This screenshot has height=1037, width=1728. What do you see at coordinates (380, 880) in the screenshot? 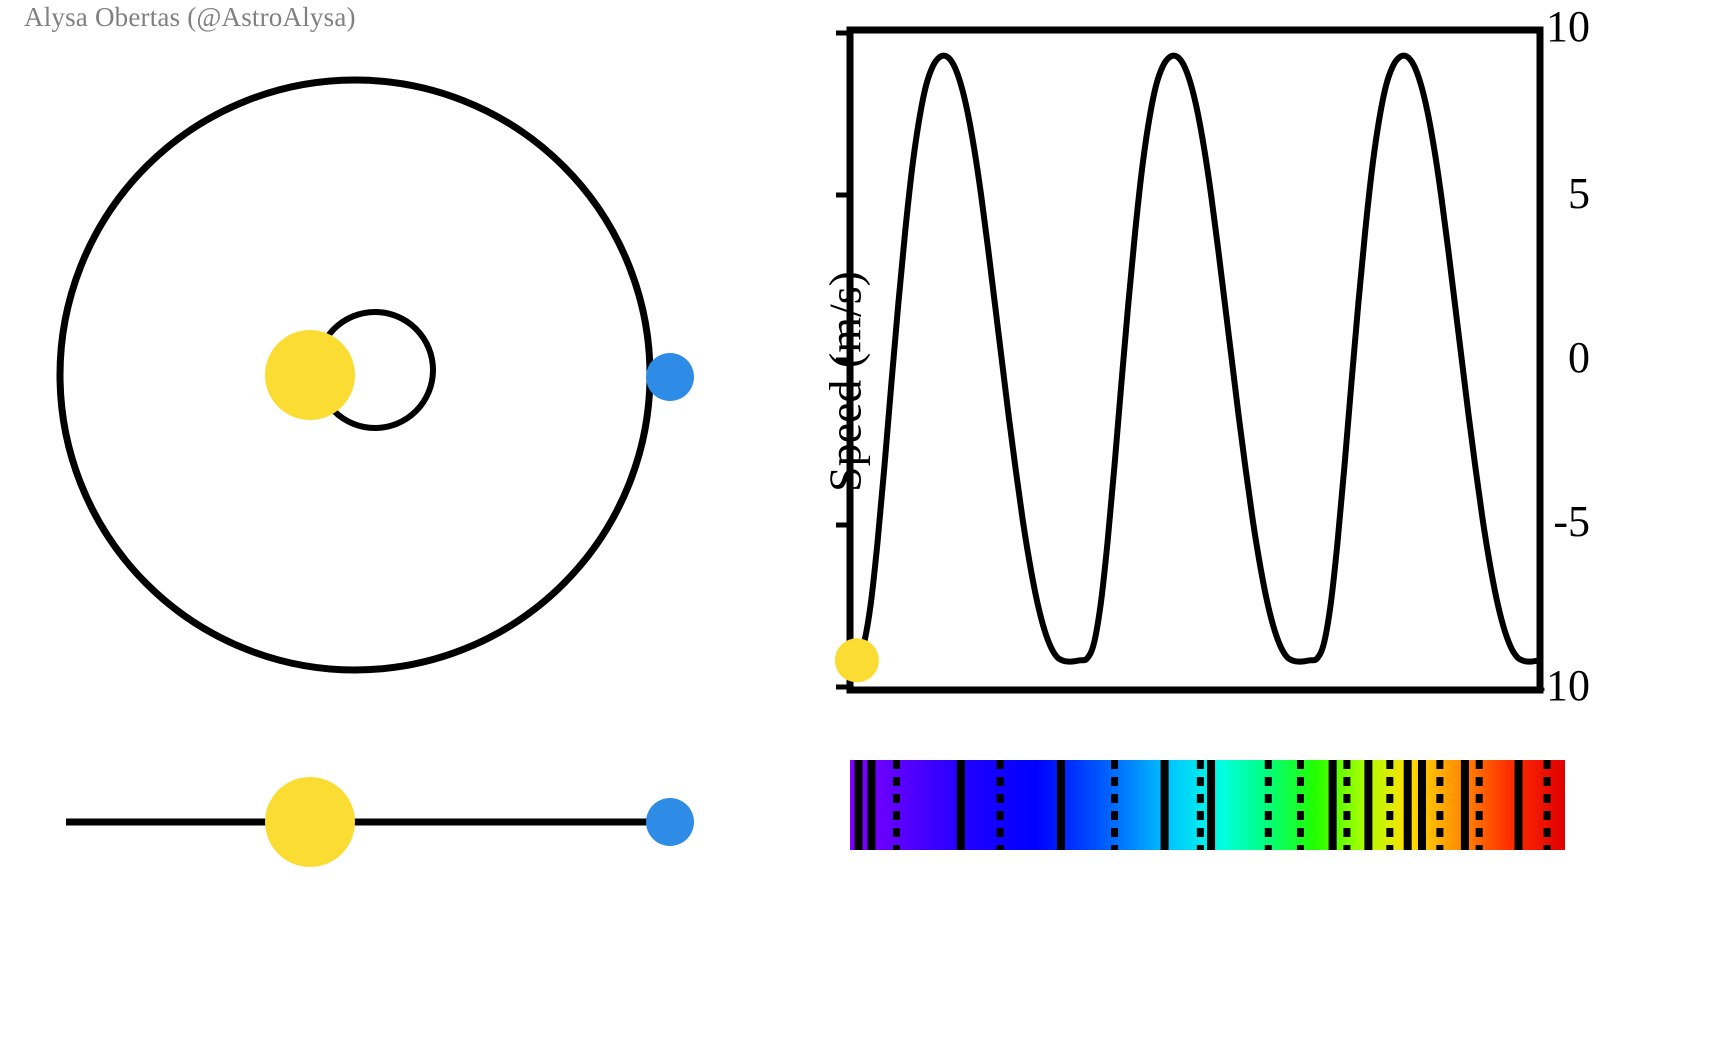
I see `edge-on-orbit-panel` at bounding box center [380, 880].